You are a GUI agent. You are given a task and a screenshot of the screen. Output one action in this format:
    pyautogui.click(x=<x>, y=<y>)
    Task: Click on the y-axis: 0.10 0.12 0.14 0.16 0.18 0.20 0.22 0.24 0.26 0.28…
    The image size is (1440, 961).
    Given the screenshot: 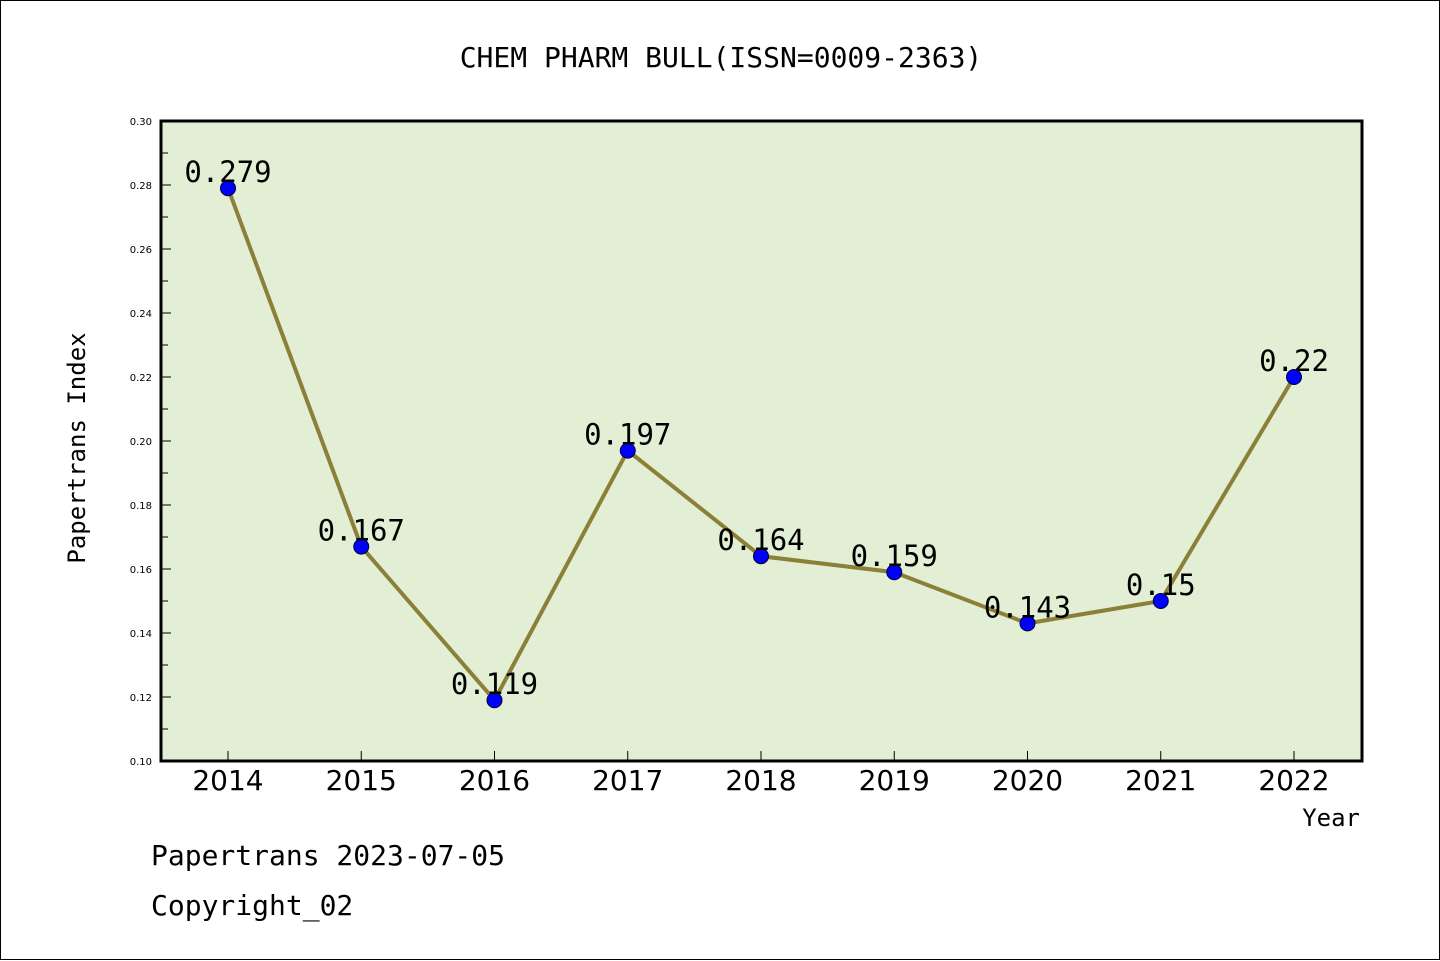 What is the action you would take?
    pyautogui.click(x=150, y=442)
    